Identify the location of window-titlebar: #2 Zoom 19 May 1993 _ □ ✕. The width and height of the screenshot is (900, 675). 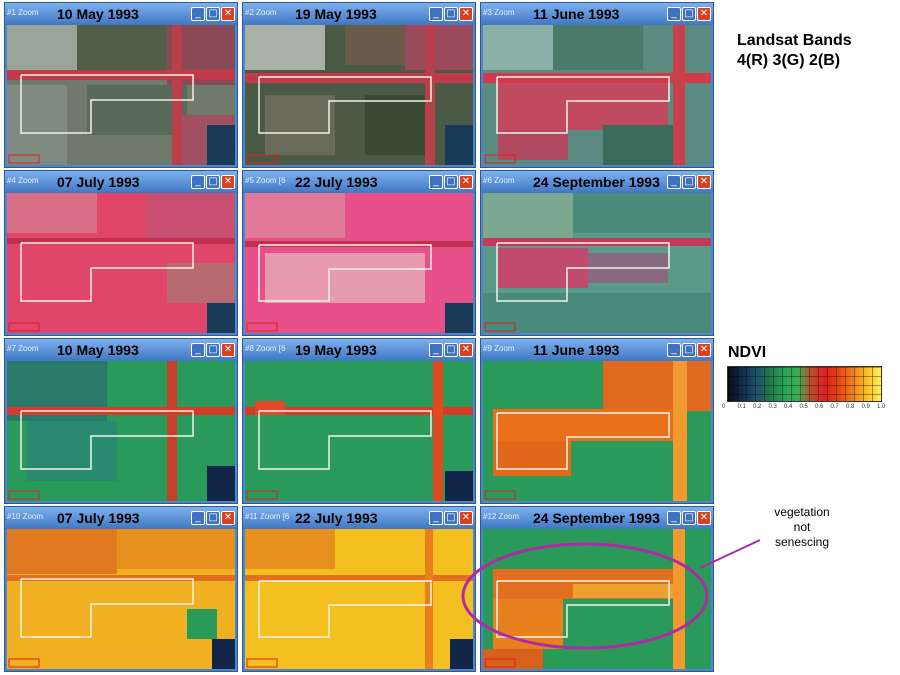
(359, 14).